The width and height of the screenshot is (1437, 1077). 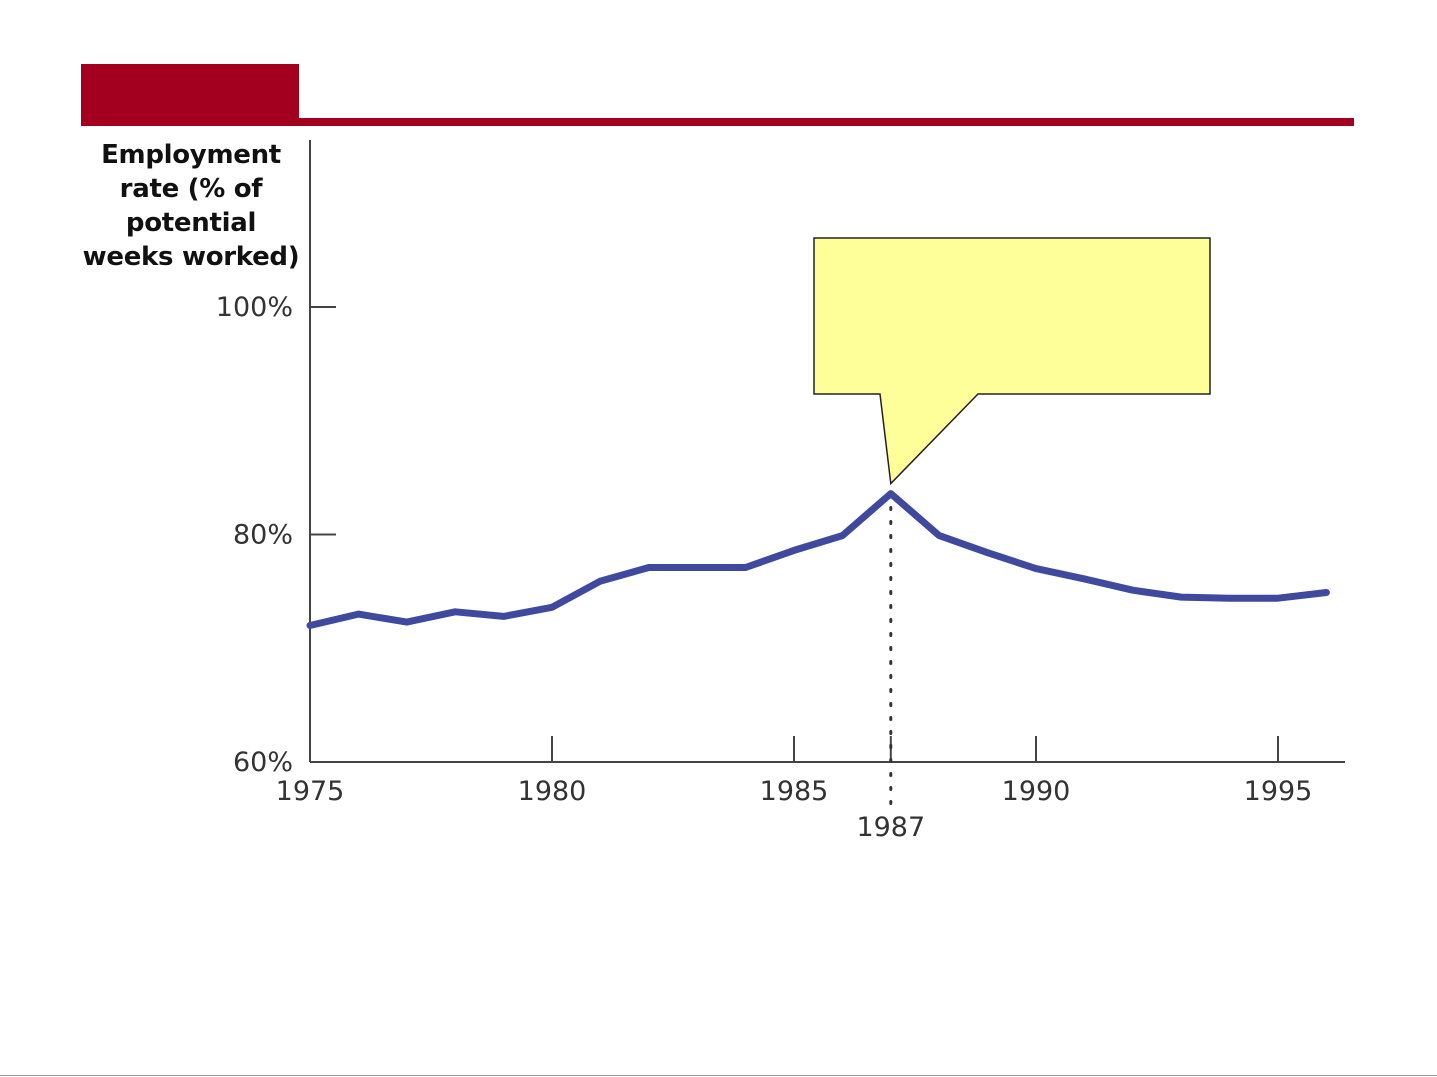 I want to click on y-tick-label: 80%, so click(x=263, y=535).